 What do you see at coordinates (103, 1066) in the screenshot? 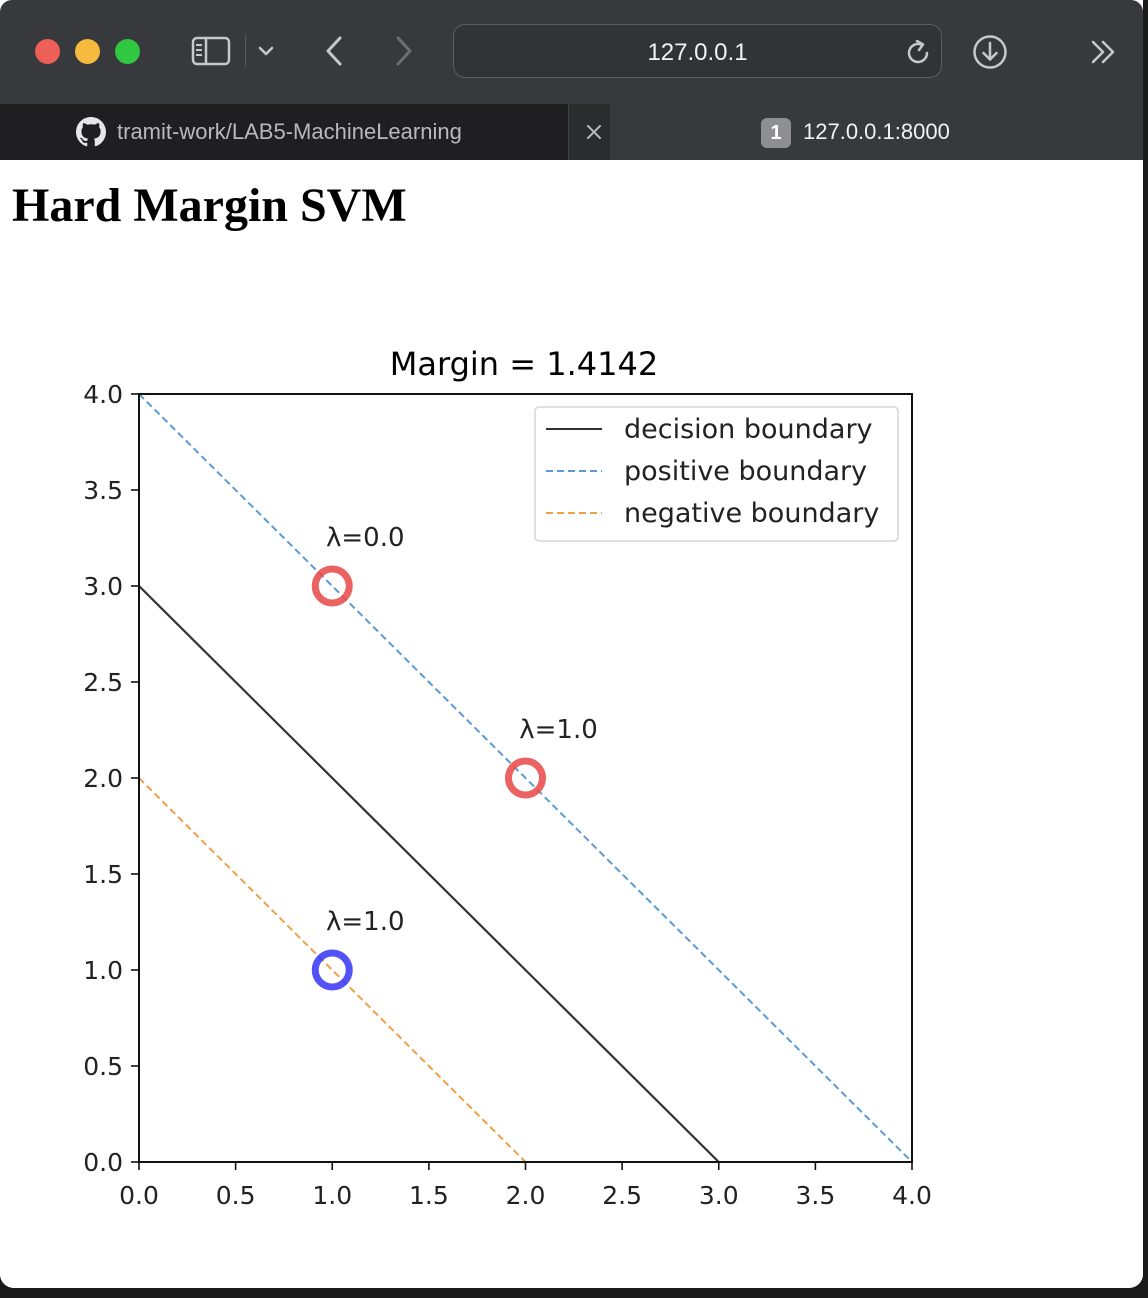
I see `y-tick-label: 0.5` at bounding box center [103, 1066].